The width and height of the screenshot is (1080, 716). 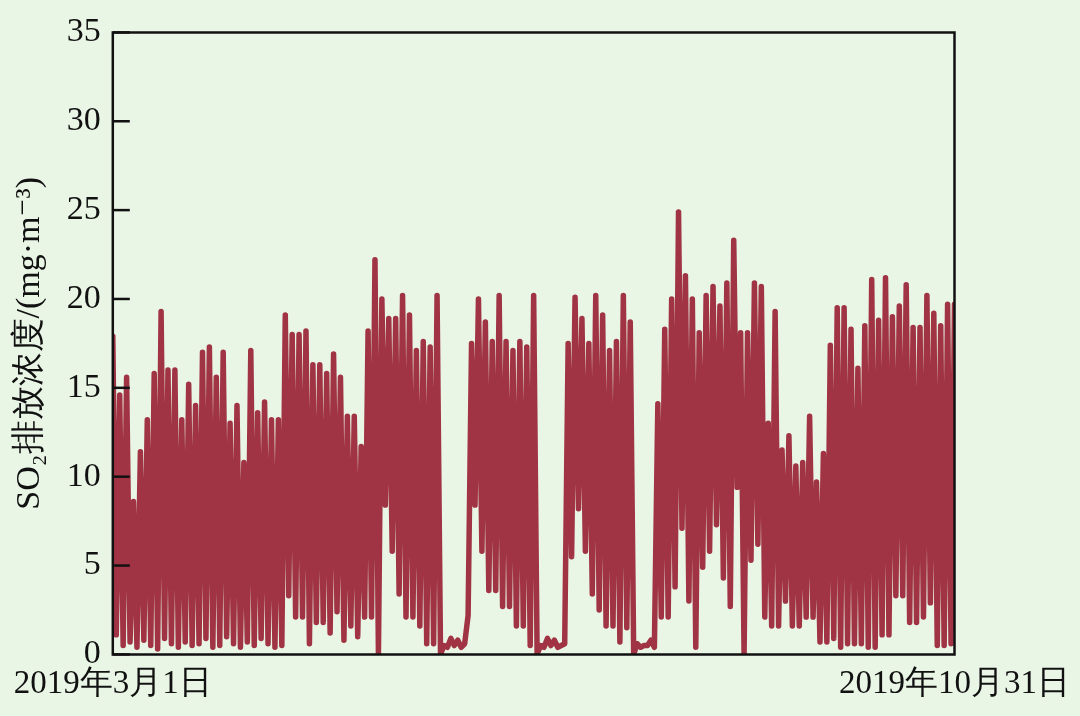 I want to click on y-tick-label: 10, so click(x=83, y=474).